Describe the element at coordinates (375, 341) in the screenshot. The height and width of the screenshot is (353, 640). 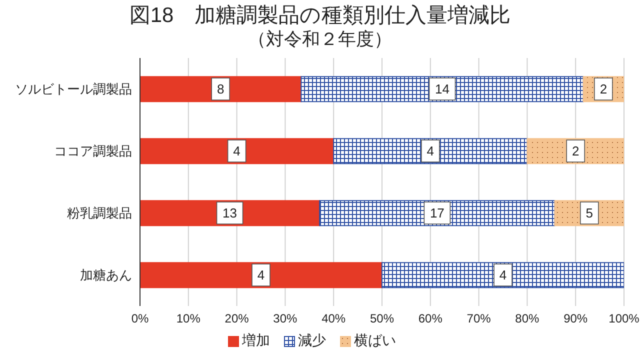
I see `legend-label: 横ばい` at that location.